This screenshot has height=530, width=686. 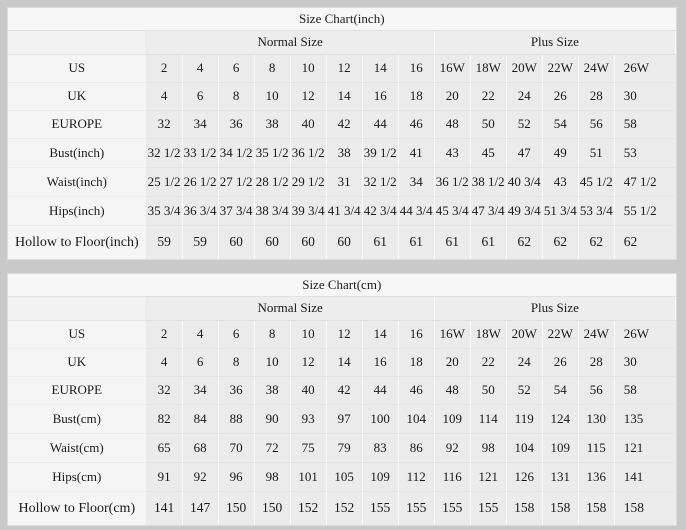 I want to click on data-cell: 79, so click(x=344, y=448).